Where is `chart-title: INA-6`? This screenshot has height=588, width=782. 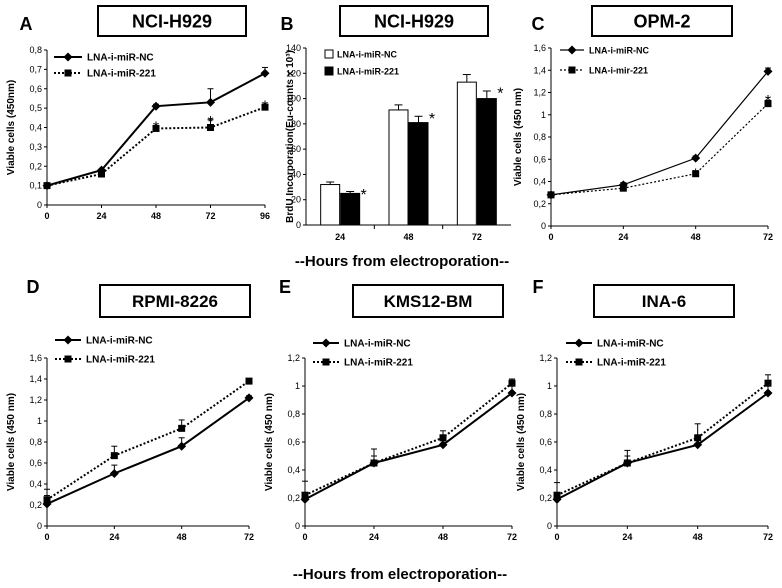 chart-title: INA-6 is located at coordinates (664, 301).